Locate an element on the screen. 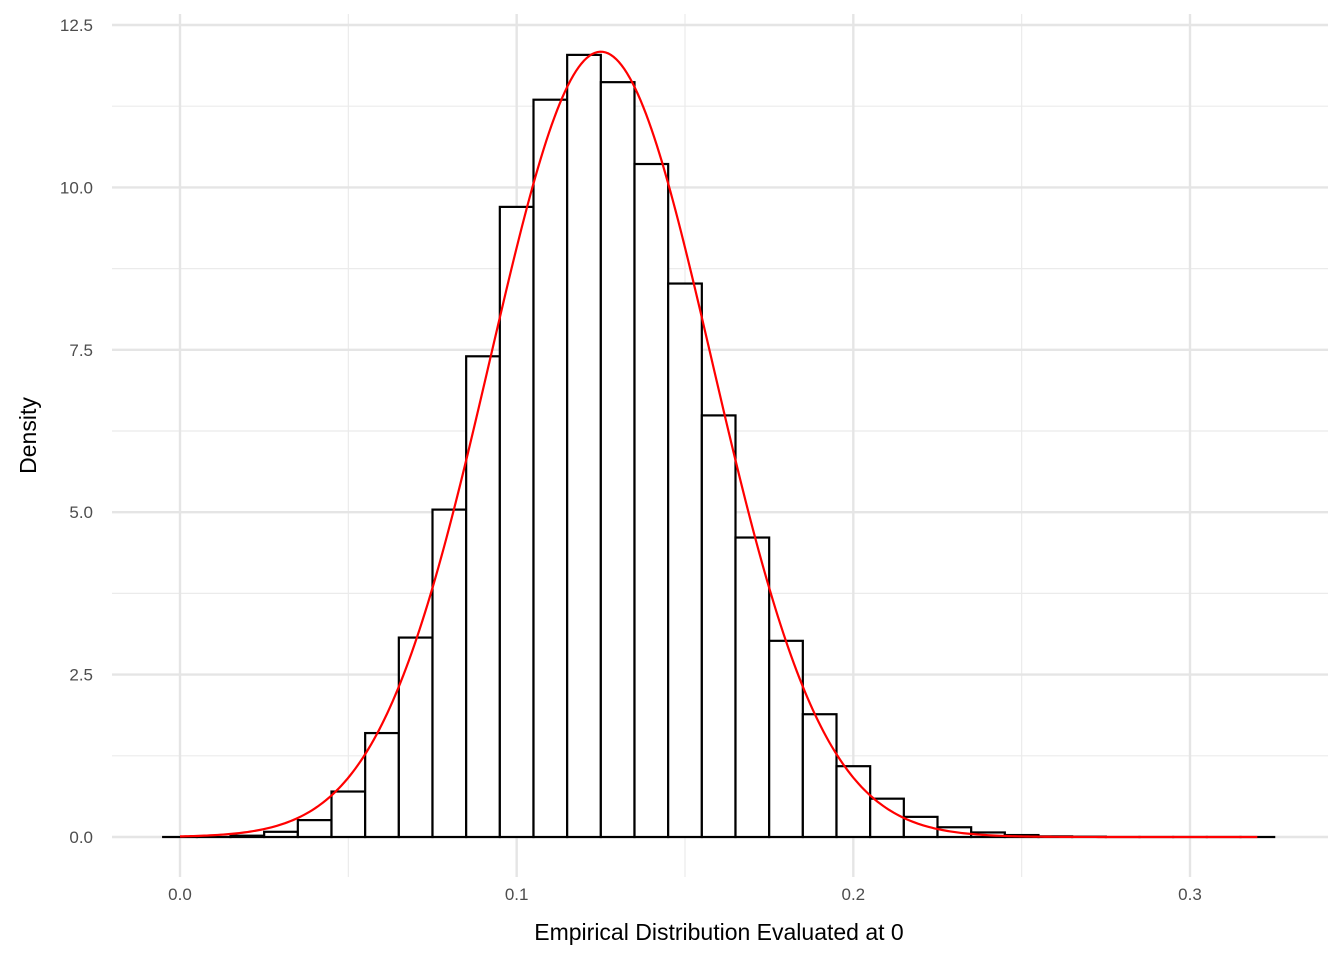  x-tick-label: 0.3 is located at coordinates (1190, 894).